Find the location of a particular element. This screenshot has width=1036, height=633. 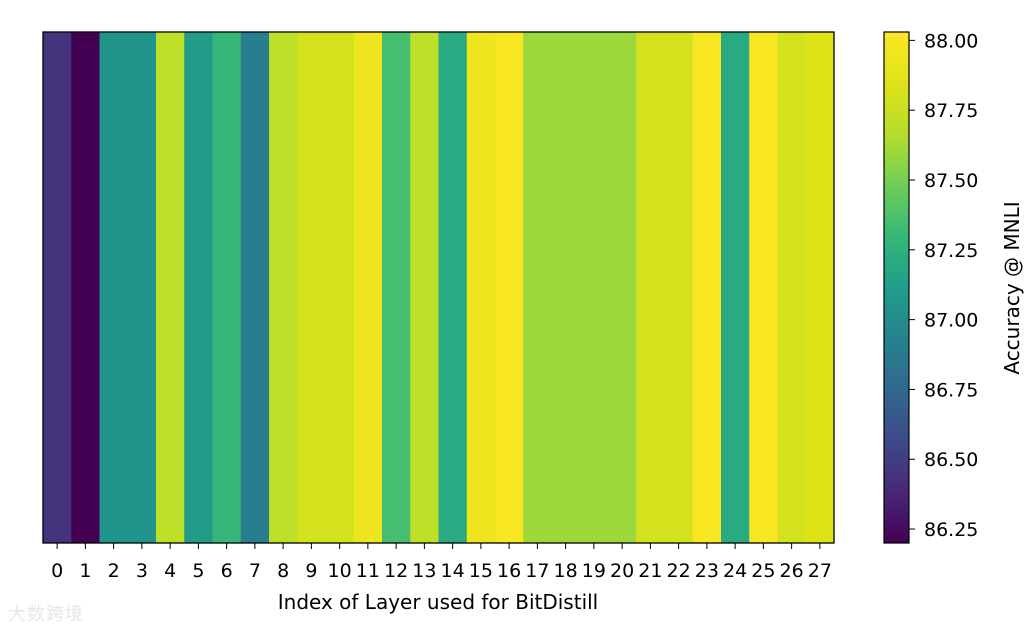

x-tick-label: 11 is located at coordinates (368, 571).